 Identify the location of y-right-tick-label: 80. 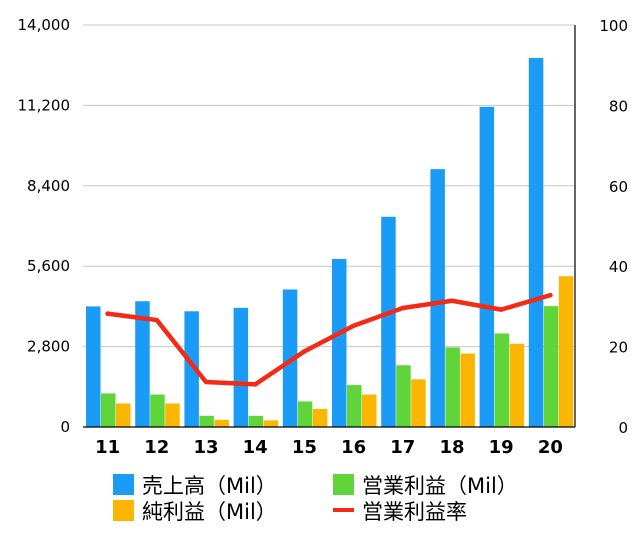
(618, 106).